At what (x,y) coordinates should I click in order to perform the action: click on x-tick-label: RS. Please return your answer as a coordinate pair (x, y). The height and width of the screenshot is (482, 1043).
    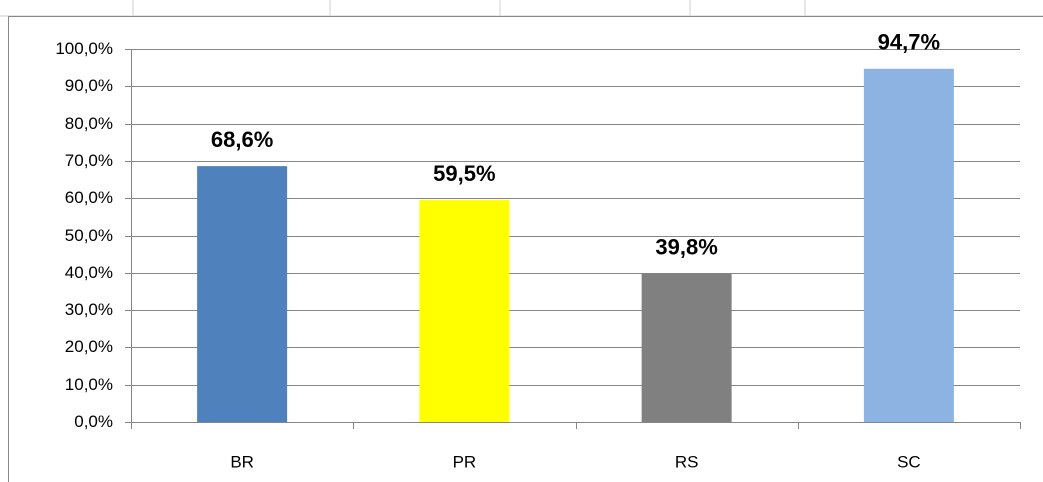
    Looking at the image, I should click on (687, 461).